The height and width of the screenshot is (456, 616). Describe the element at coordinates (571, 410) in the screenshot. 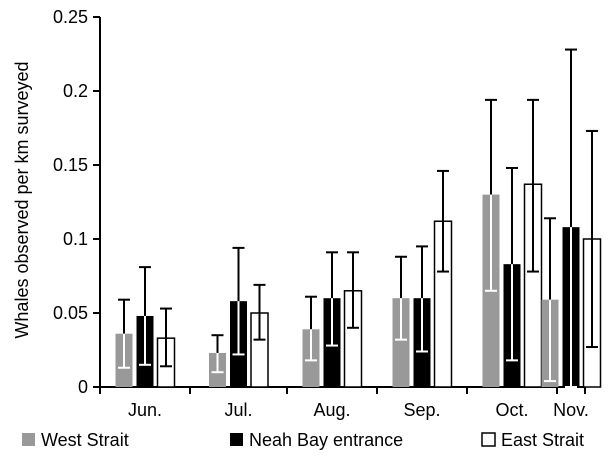

I see `x-tick-label: Nov.` at that location.